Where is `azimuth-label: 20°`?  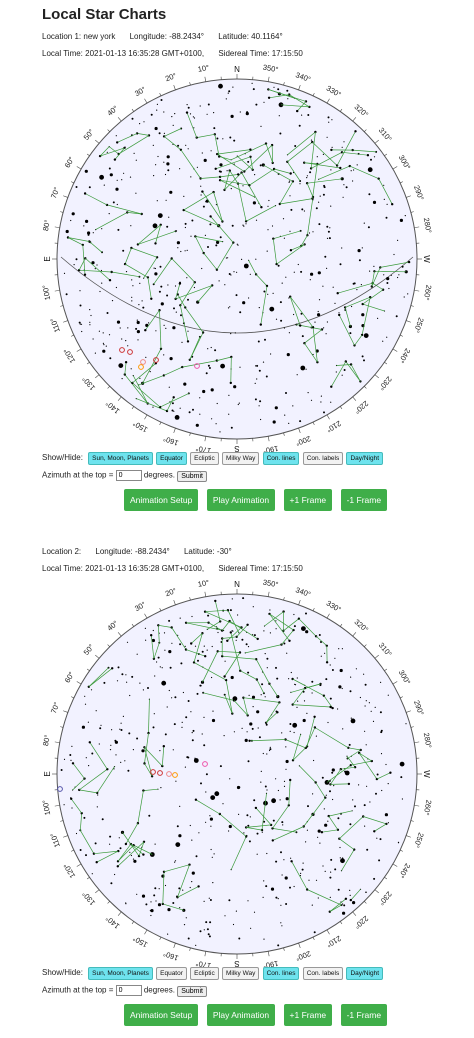 azimuth-label: 20° is located at coordinates (171, 77).